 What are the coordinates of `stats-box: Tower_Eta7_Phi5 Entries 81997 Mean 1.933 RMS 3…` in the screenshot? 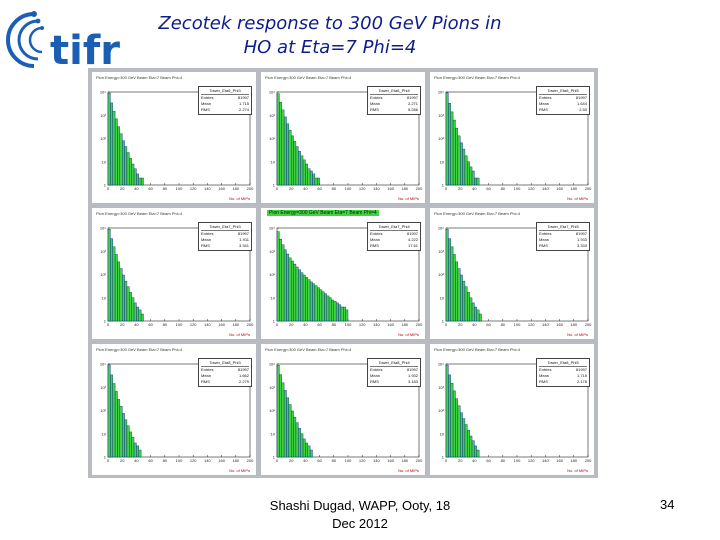 It's located at (563, 236).